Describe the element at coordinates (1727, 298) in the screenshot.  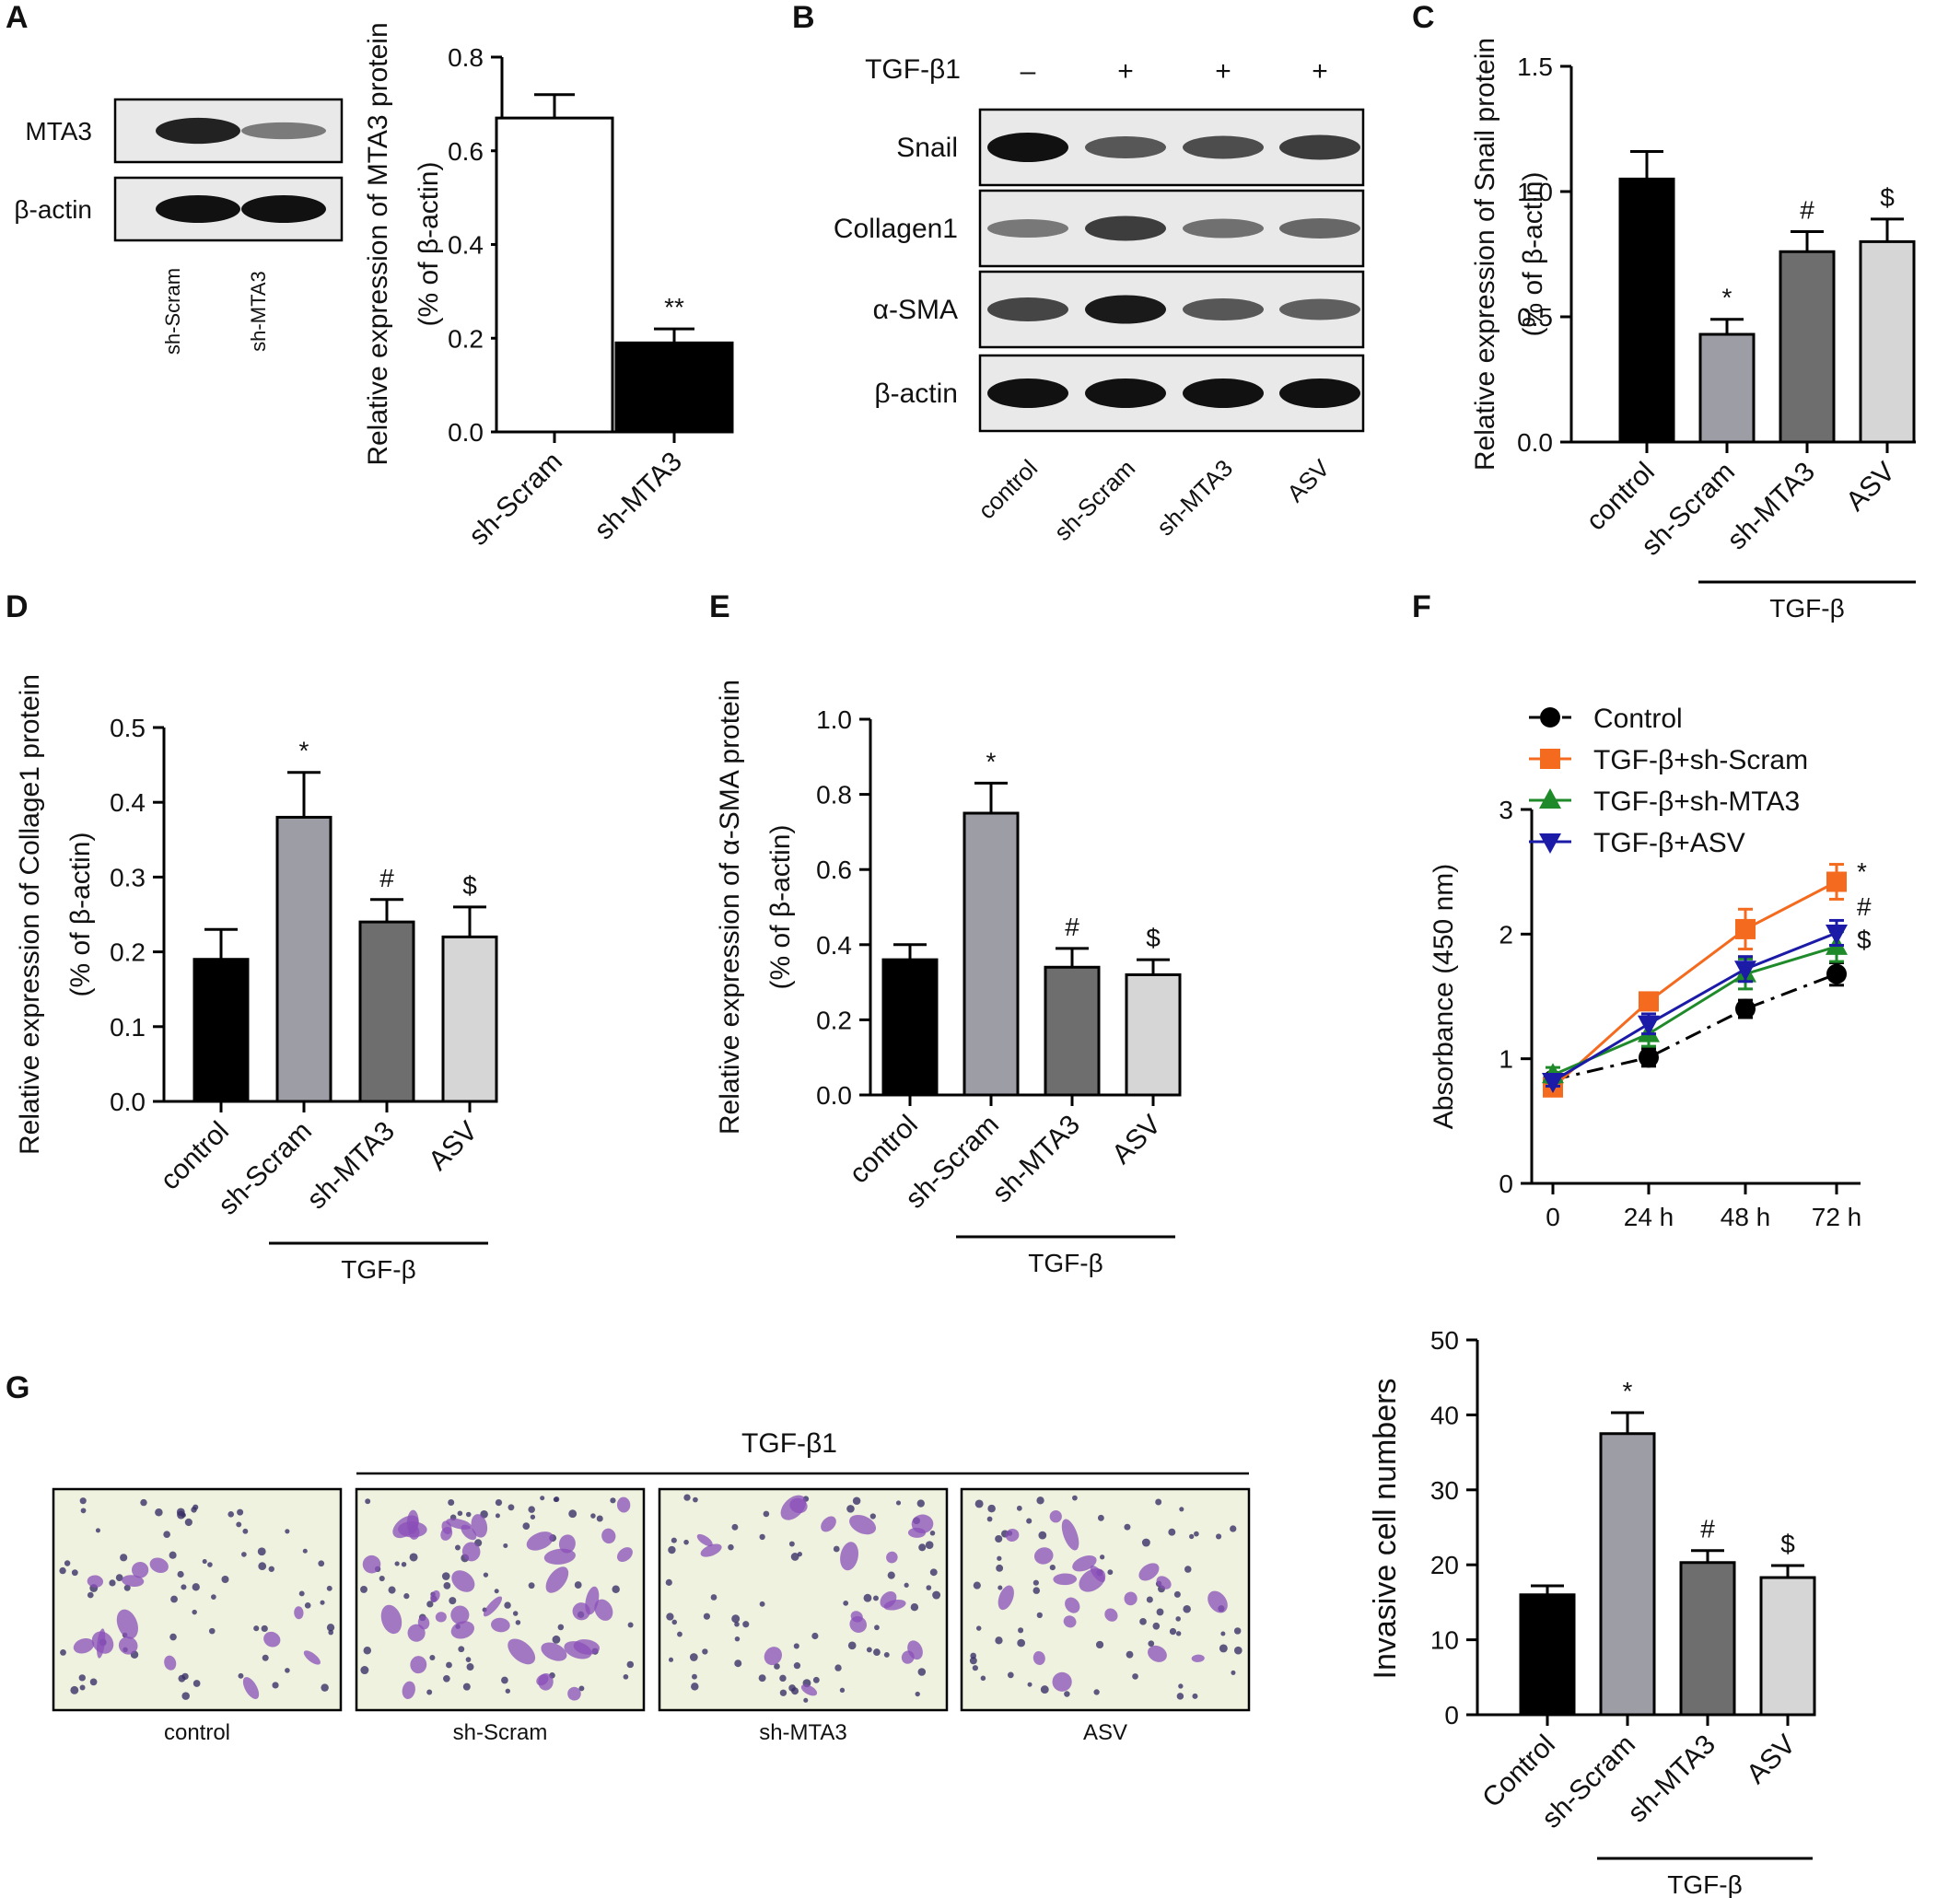
I see `significance-mark-sh-scram: *` at that location.